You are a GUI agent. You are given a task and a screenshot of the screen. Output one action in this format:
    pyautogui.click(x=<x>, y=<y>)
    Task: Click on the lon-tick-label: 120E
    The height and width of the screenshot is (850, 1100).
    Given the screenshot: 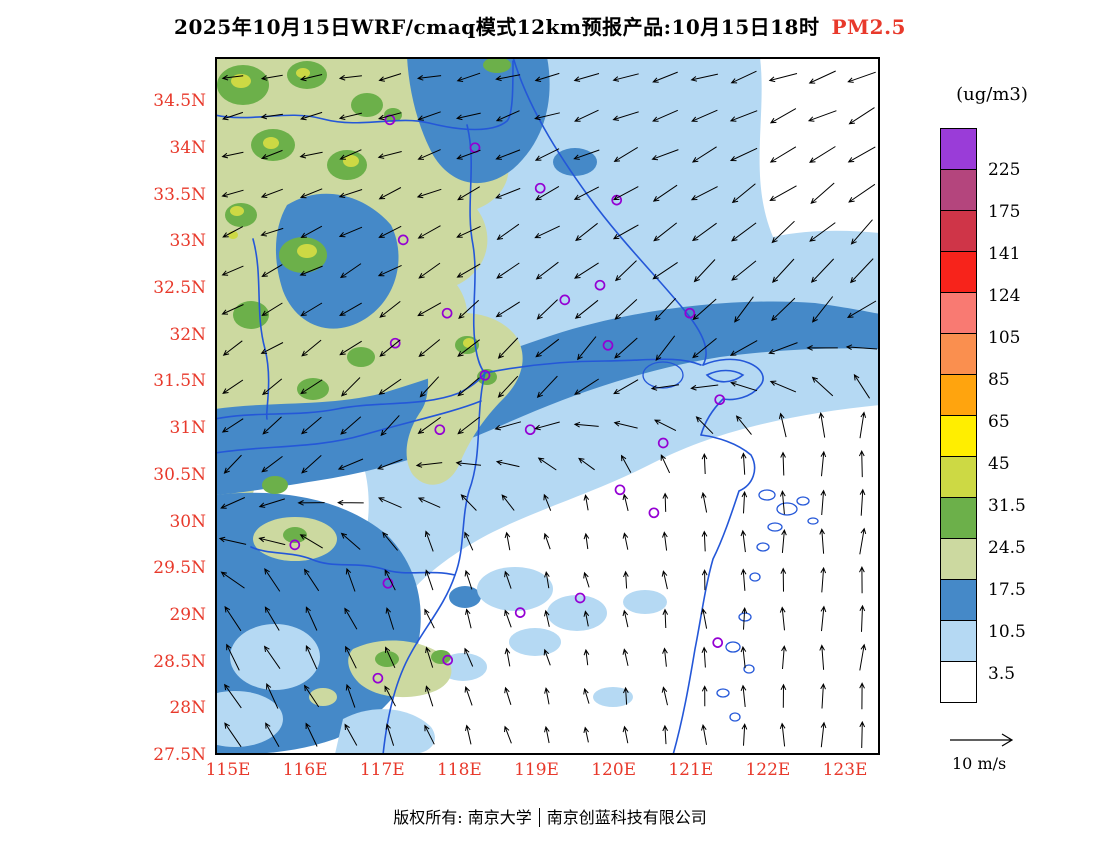 What is the action you would take?
    pyautogui.click(x=614, y=770)
    